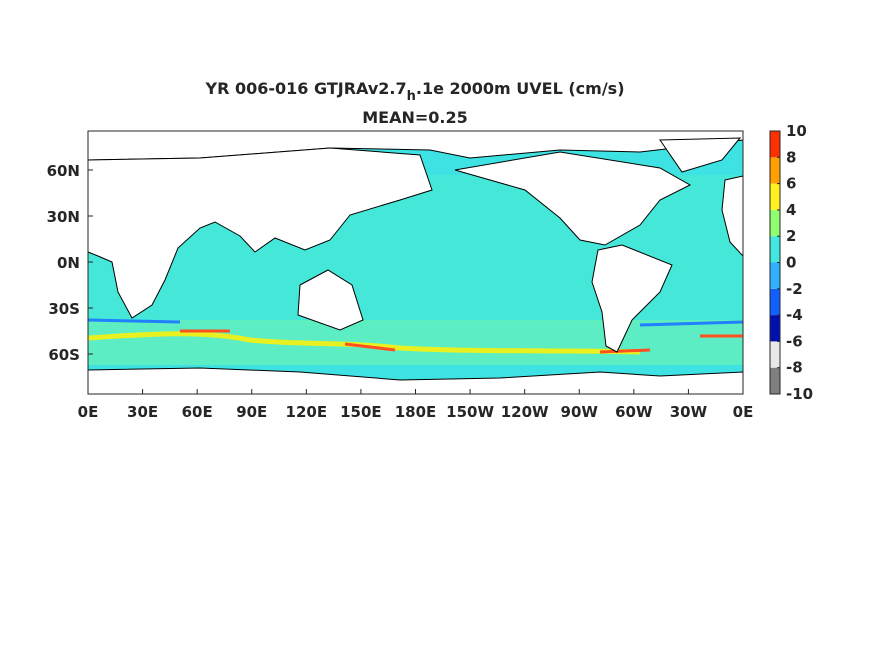 Image resolution: width=875 pixels, height=656 pixels. Describe the element at coordinates (63, 217) in the screenshot. I see `y-tick-label: 30N` at that location.